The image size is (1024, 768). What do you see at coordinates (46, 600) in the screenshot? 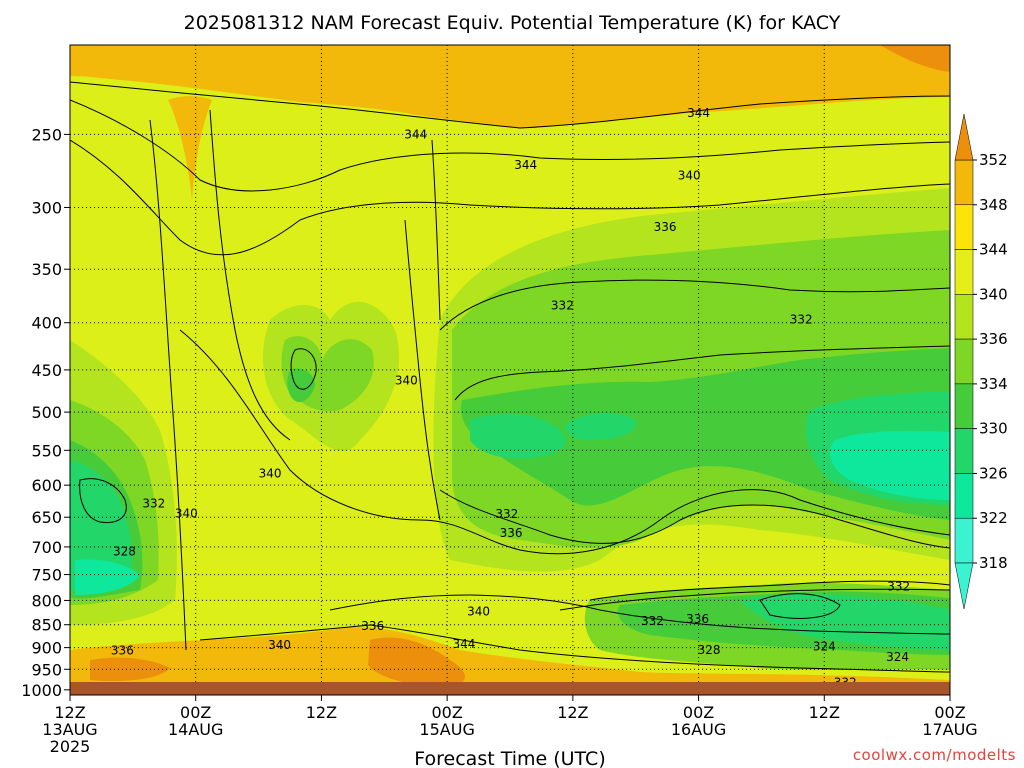
I see `y-tick-label: 800` at bounding box center [46, 600].